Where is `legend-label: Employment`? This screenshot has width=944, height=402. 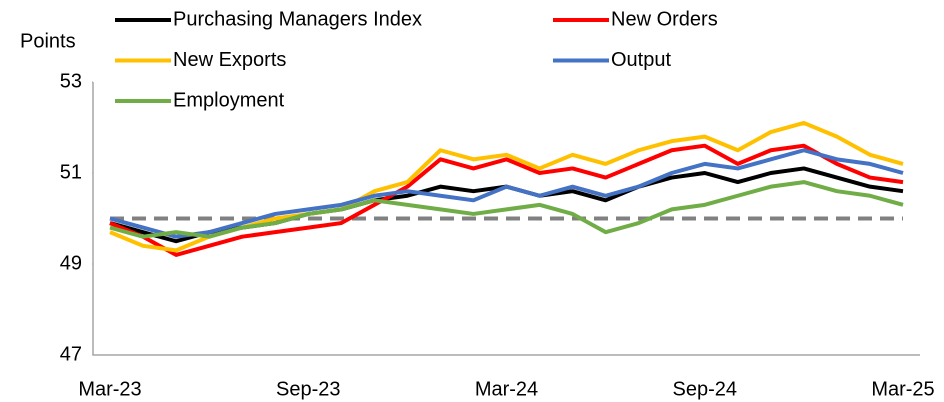 legend-label: Employment is located at coordinates (229, 100).